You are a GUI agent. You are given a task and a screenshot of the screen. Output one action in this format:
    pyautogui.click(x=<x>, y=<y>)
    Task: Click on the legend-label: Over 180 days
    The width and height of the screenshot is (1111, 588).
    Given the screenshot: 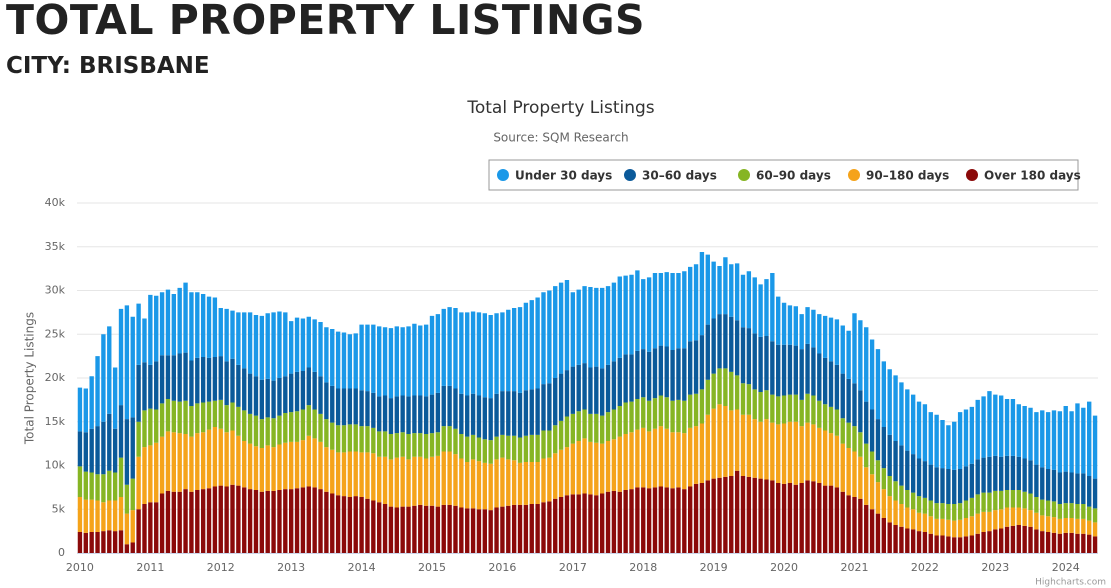 What is the action you would take?
    pyautogui.click(x=1032, y=176)
    